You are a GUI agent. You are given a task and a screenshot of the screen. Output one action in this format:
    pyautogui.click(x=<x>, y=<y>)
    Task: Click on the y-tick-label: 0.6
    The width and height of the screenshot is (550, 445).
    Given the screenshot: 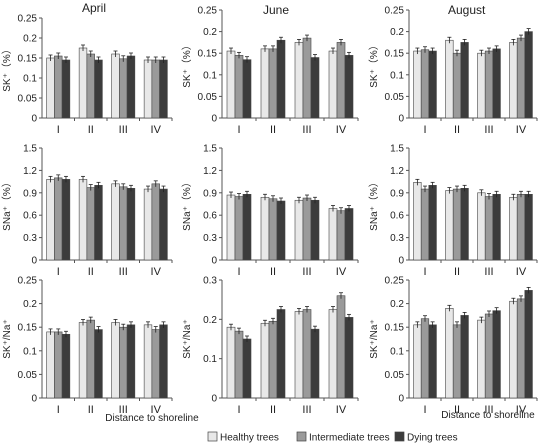 What is the action you would take?
    pyautogui.click(x=397, y=216)
    